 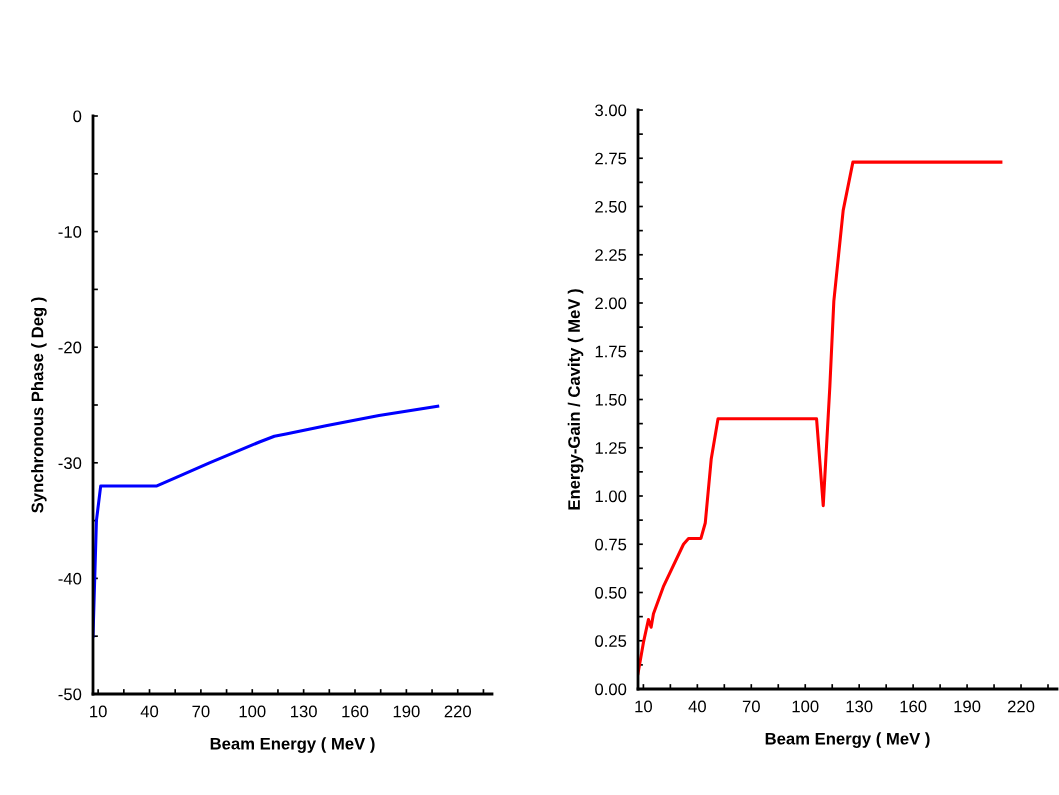 What do you see at coordinates (266, 521) in the screenshot?
I see `line-series` at bounding box center [266, 521].